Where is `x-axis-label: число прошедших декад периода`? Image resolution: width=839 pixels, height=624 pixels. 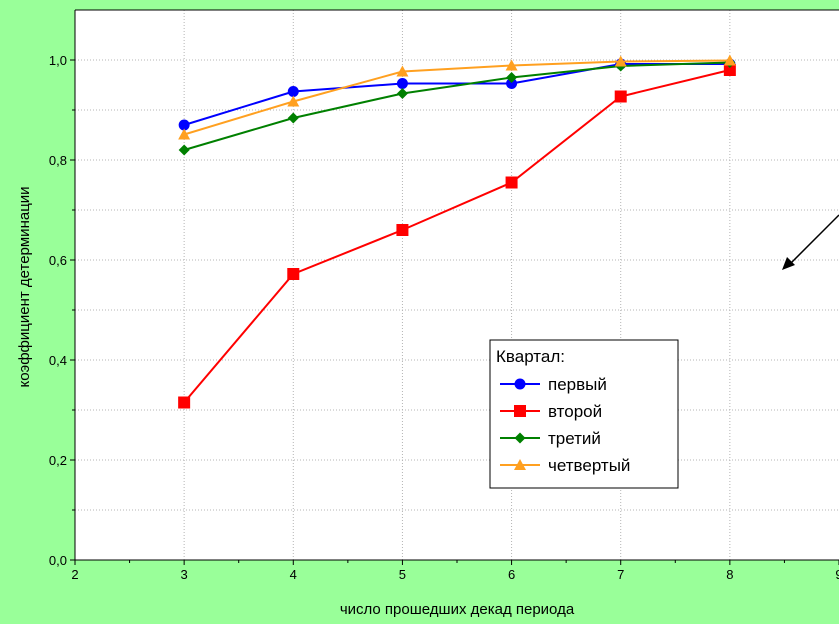
x-axis-label: число прошедших декад периода is located at coordinates (457, 609).